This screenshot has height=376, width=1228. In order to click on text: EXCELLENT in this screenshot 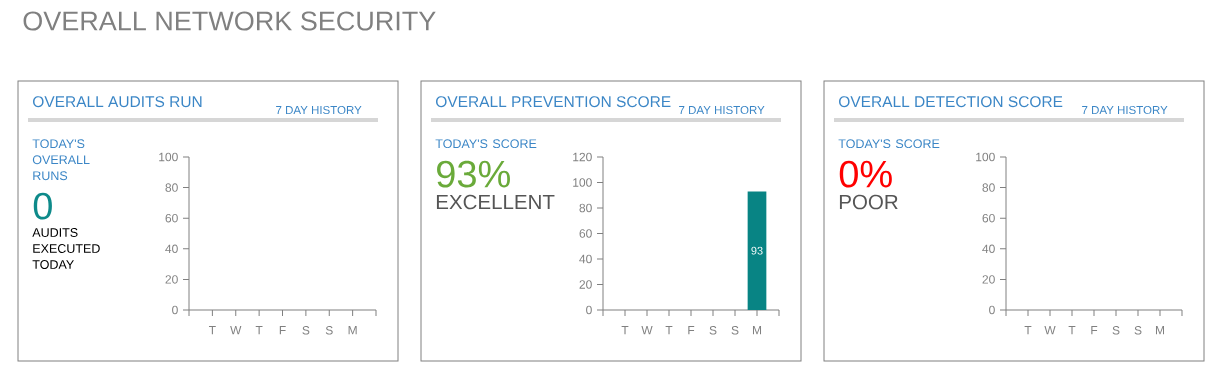, I will do `click(495, 202)`.